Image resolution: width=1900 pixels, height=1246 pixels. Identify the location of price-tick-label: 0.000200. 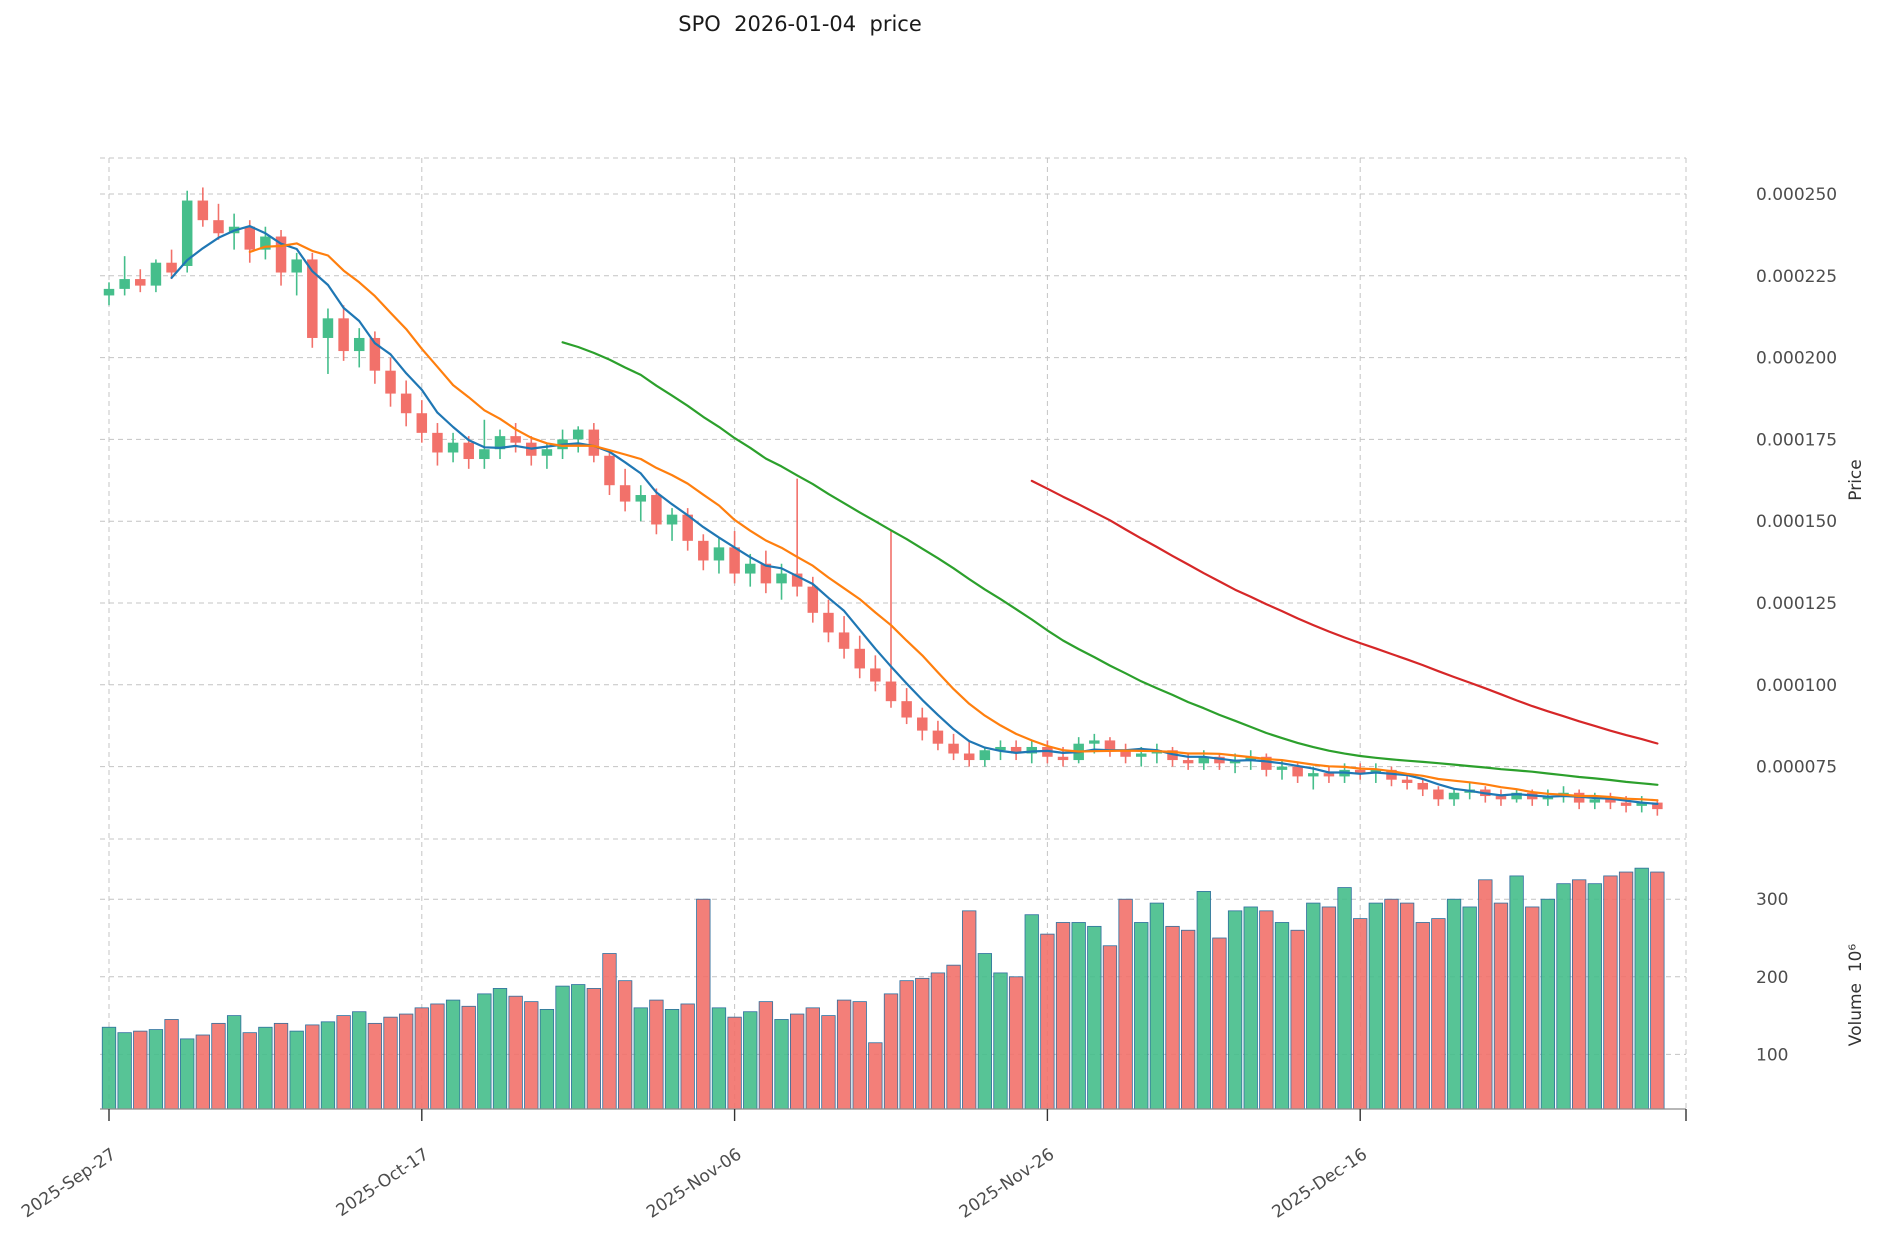
(1796, 359).